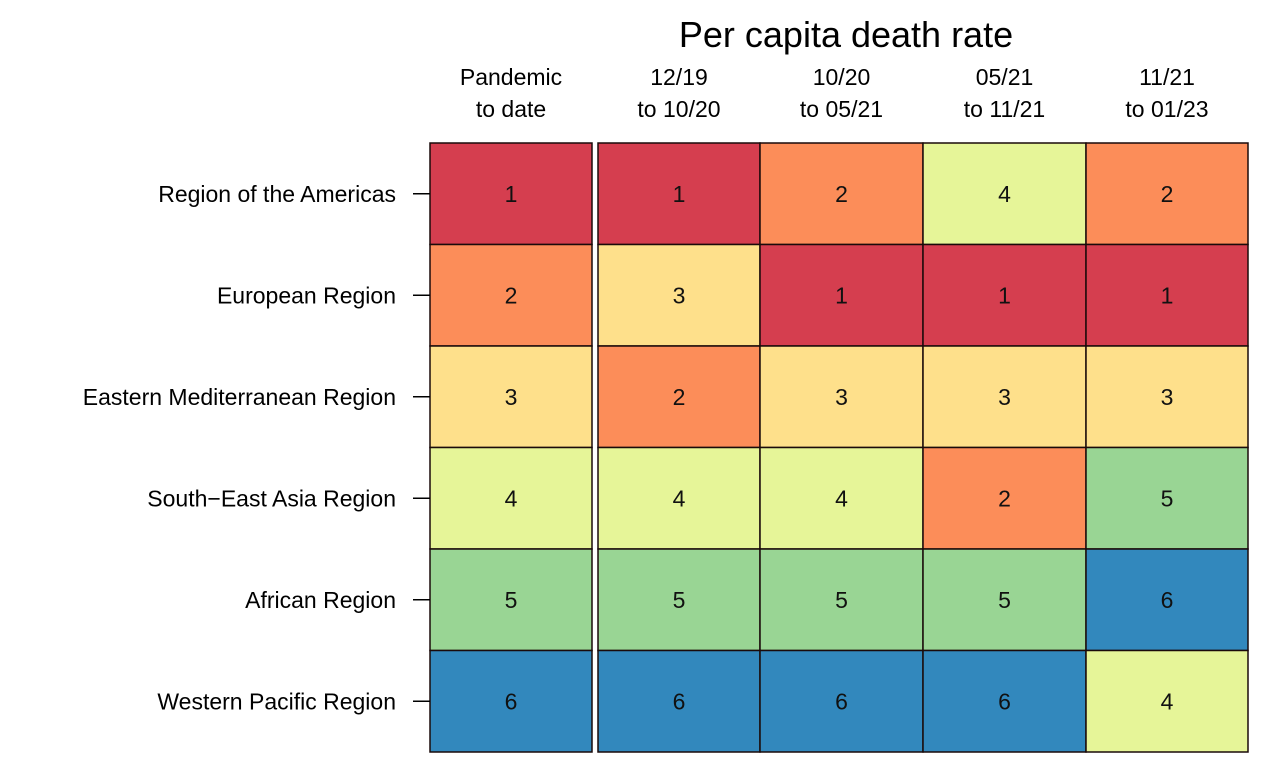 The image size is (1280, 773). What do you see at coordinates (239, 397) in the screenshot?
I see `row-label: Eastern Mediterranean Region` at bounding box center [239, 397].